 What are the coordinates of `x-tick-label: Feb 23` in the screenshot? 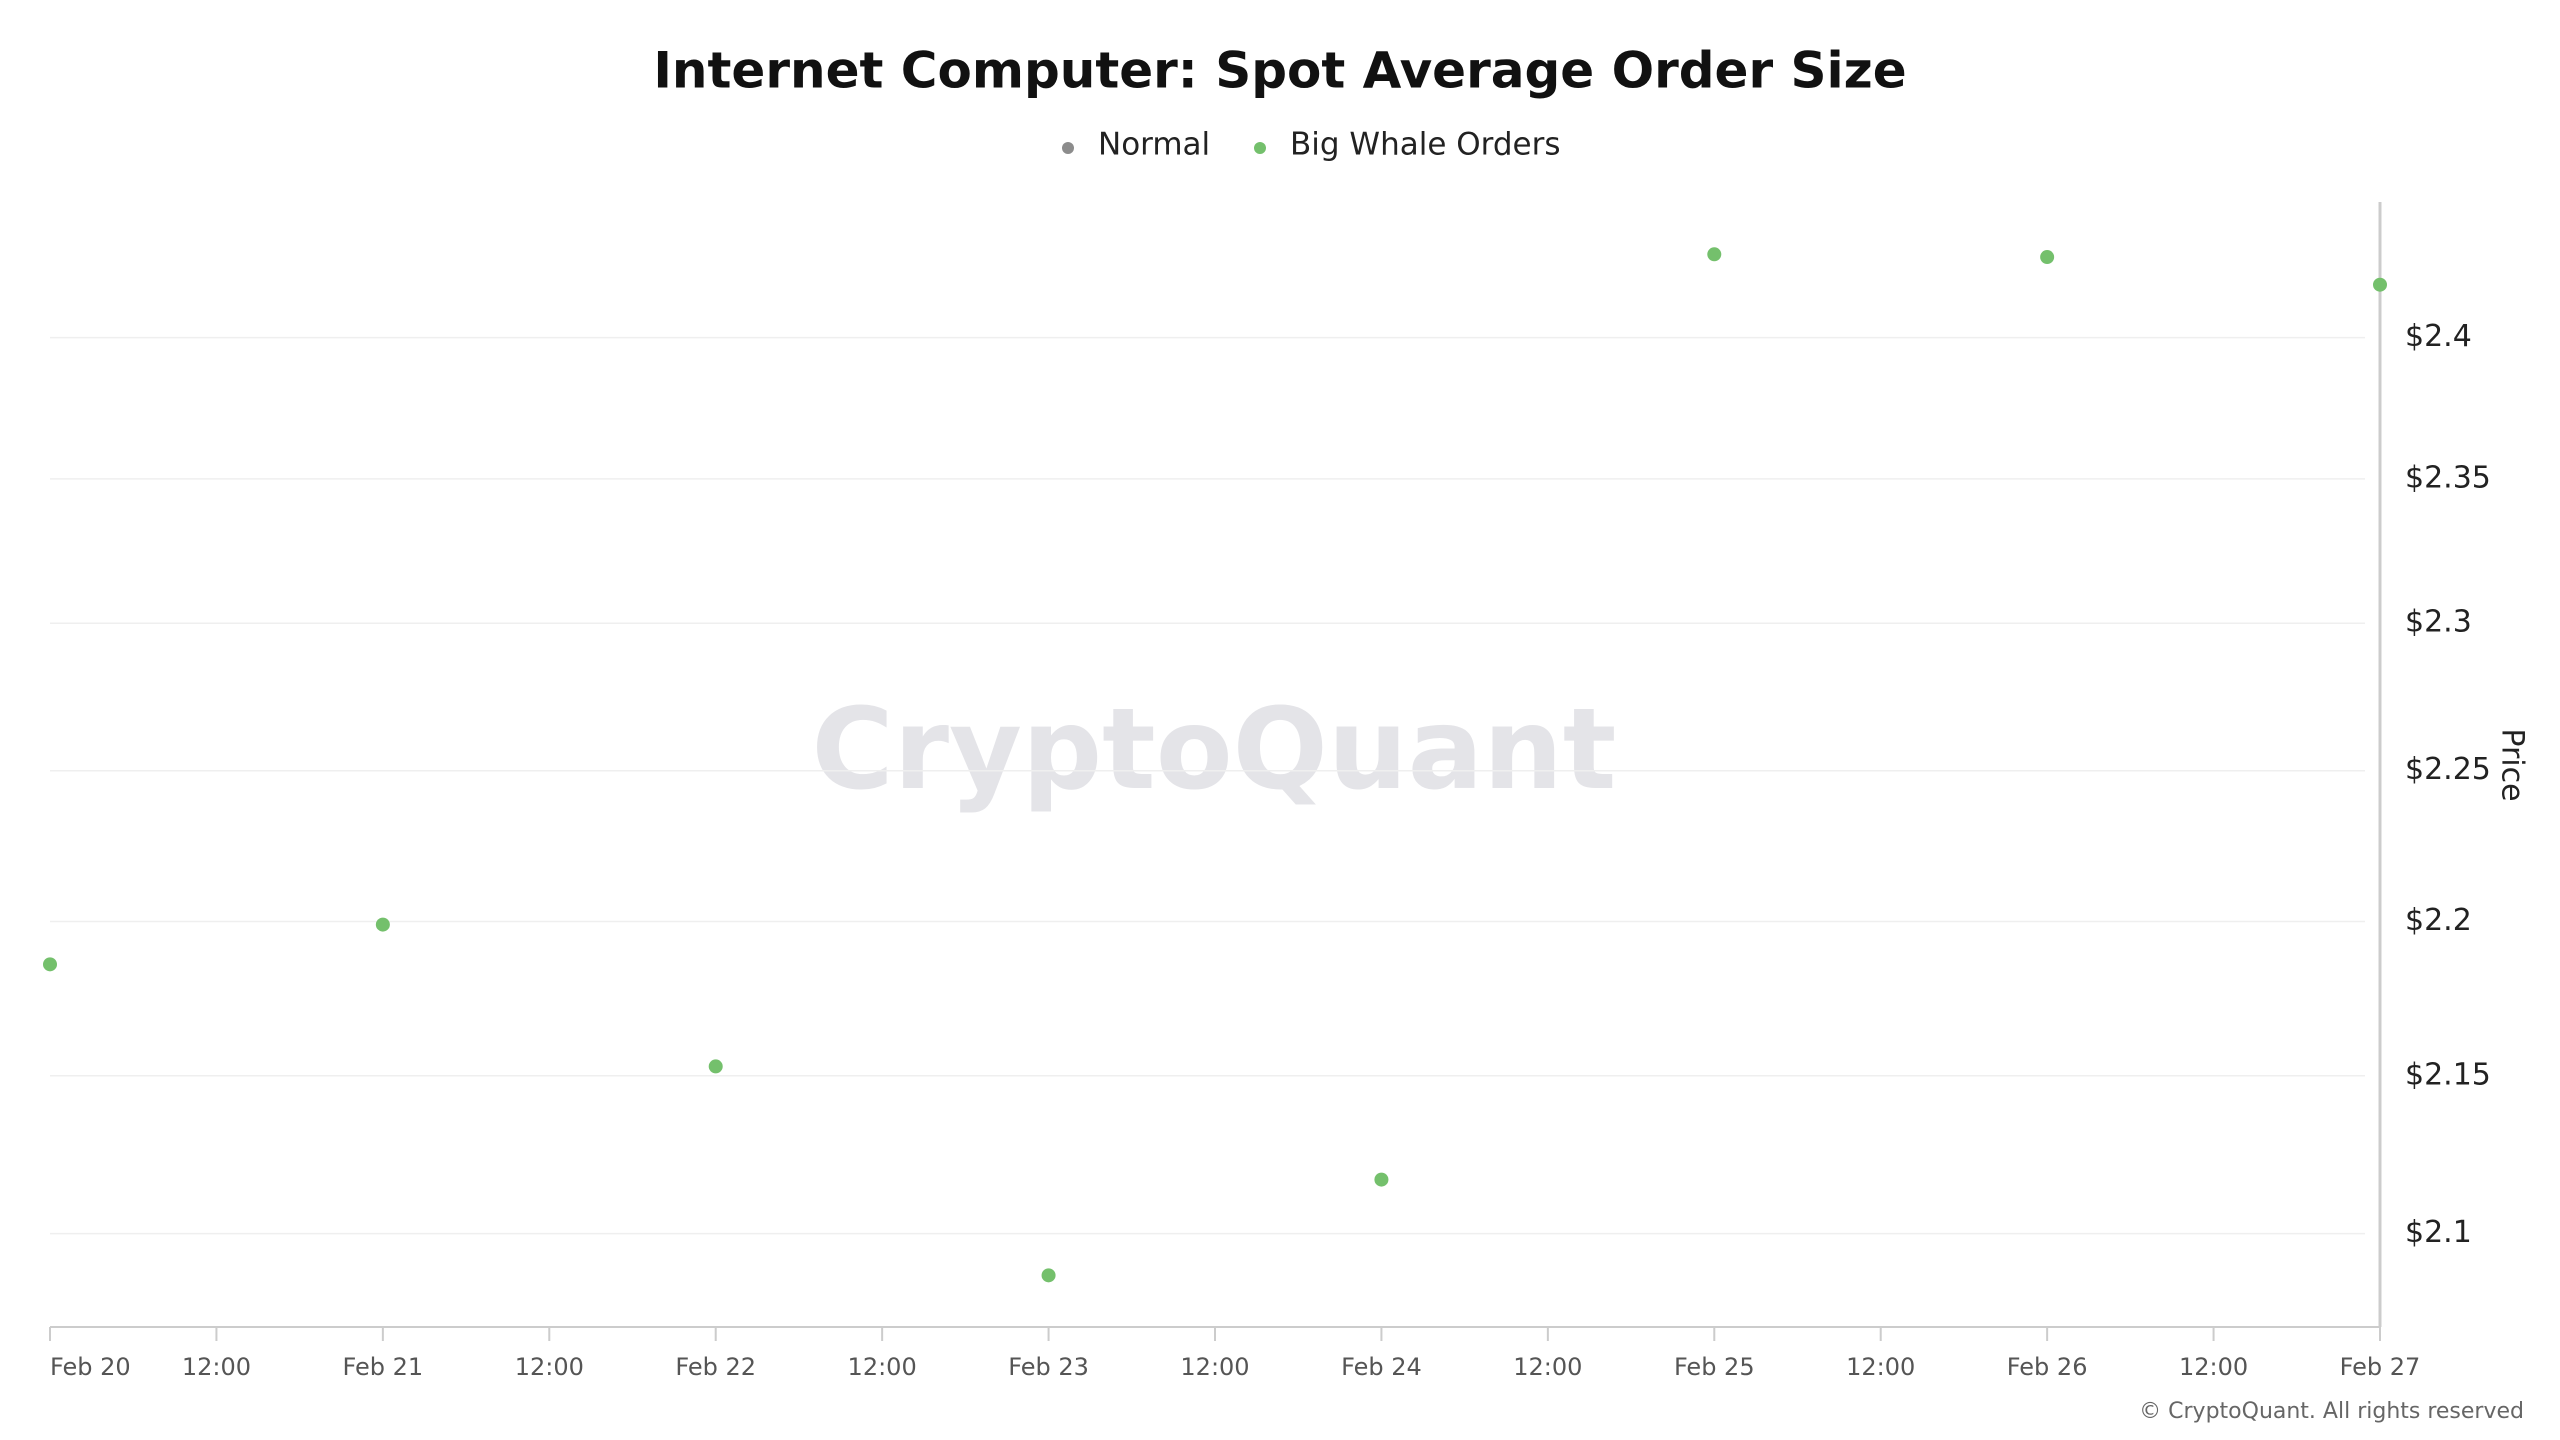 It's located at (1048, 1367).